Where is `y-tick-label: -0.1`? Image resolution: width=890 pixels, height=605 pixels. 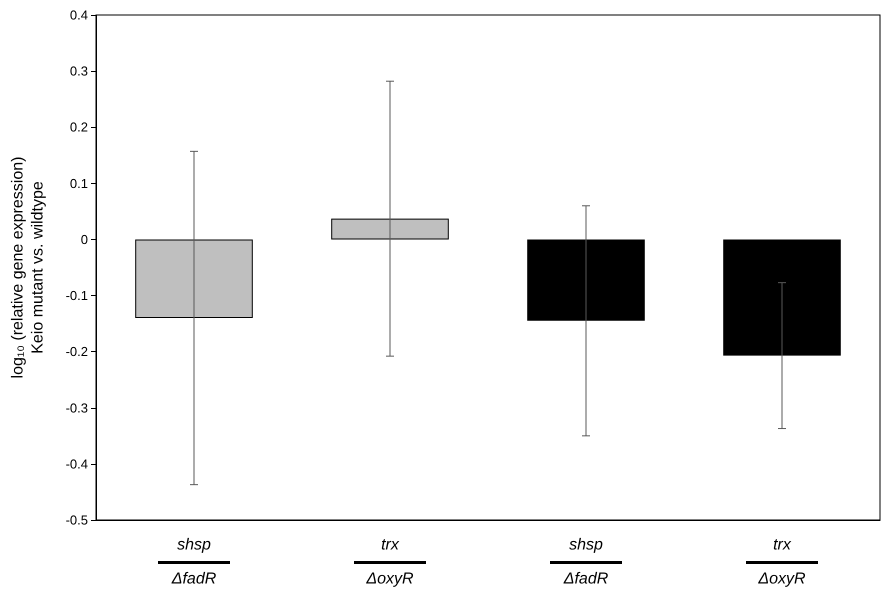 y-tick-label: -0.1 is located at coordinates (77, 296).